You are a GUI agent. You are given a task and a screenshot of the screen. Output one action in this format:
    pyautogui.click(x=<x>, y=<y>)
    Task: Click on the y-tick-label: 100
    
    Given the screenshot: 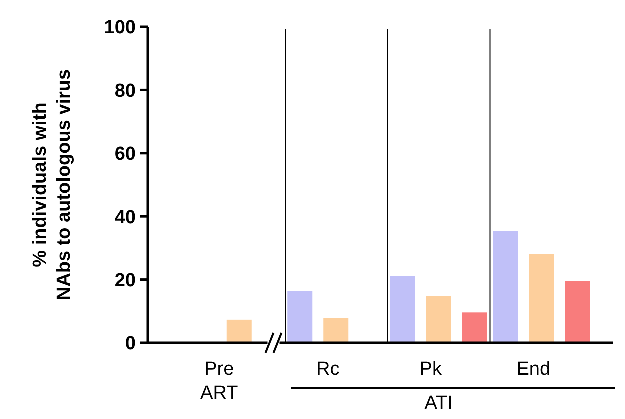 What is the action you would take?
    pyautogui.click(x=120, y=28)
    